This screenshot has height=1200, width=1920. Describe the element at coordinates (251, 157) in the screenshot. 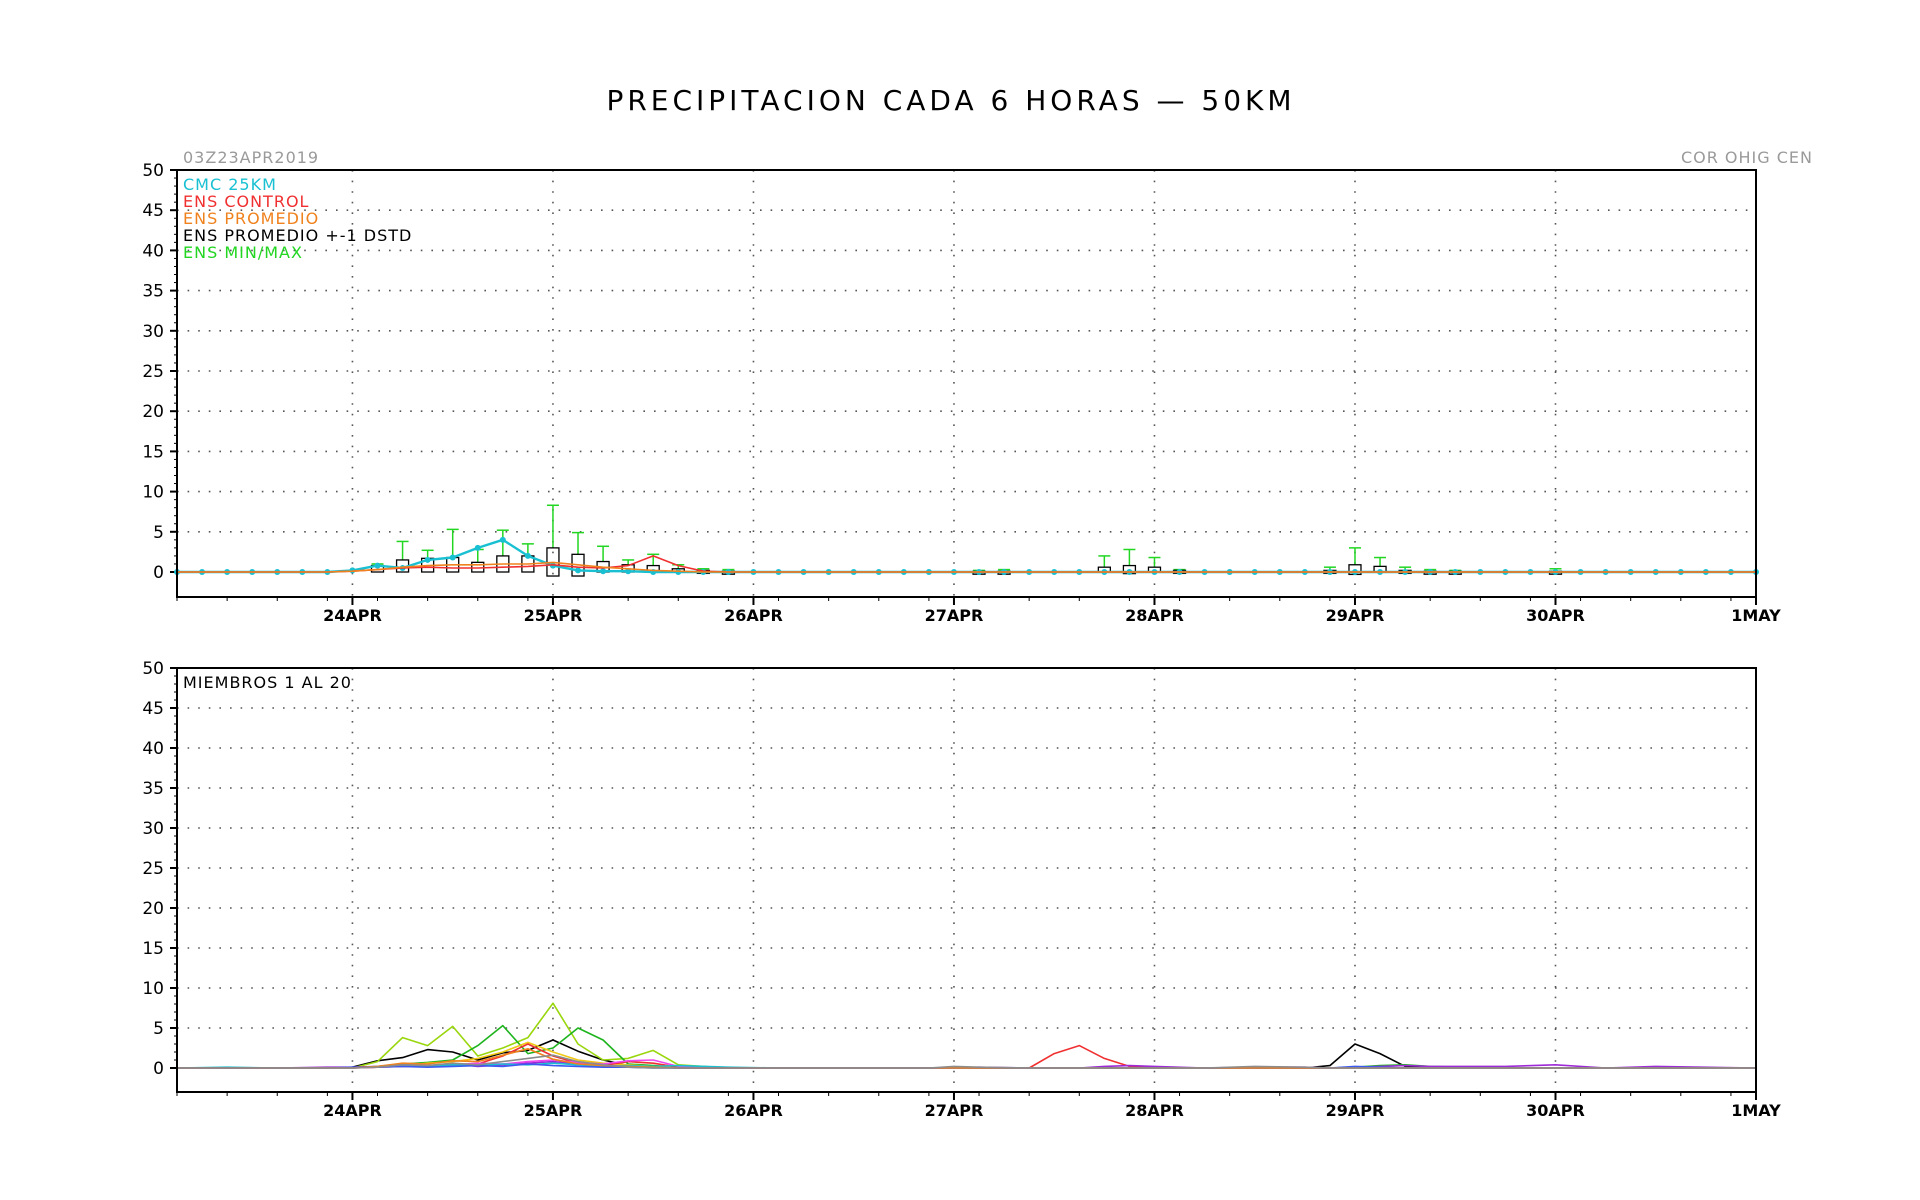

I see `run-label: 03Z23APR2019` at that location.